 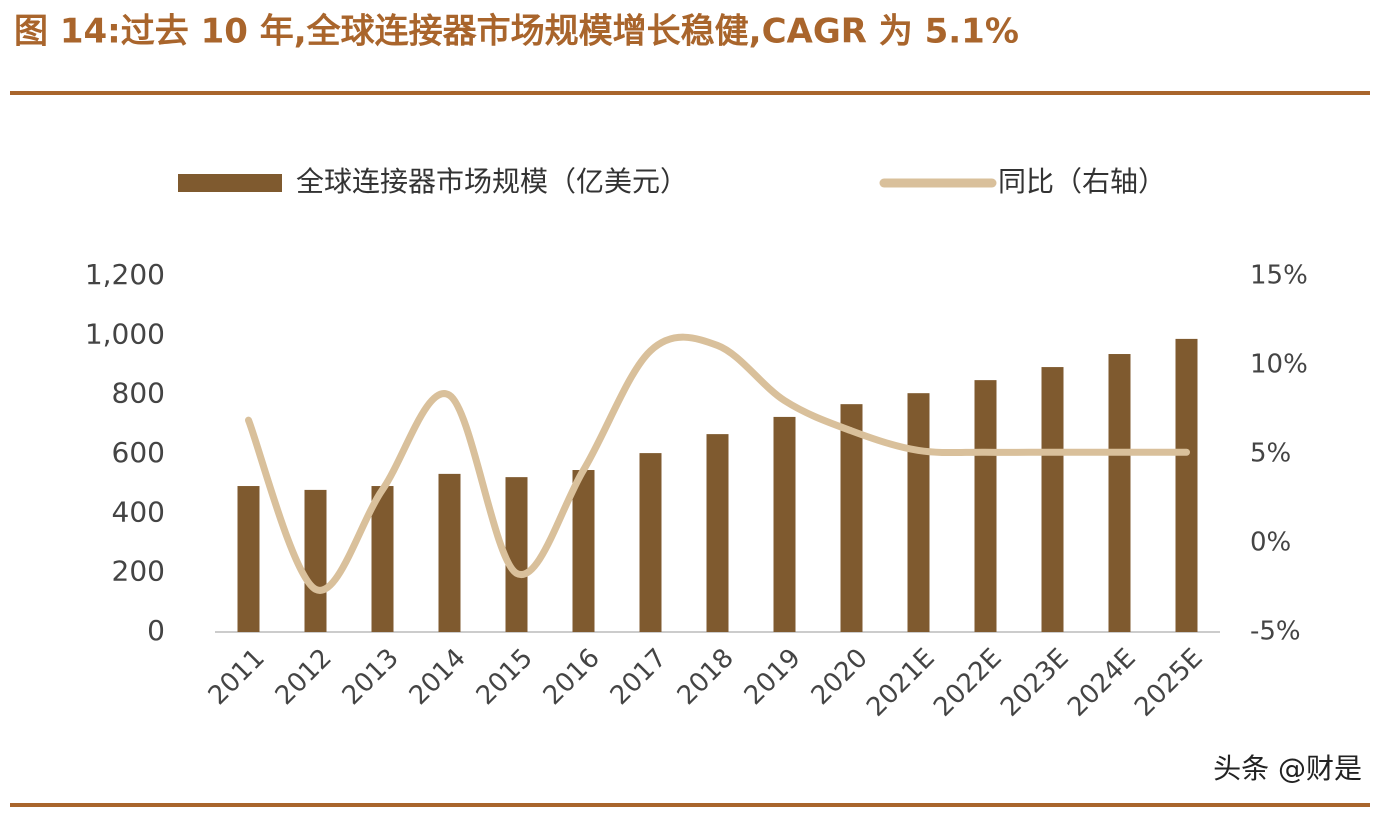 I want to click on y-tick-label: 600, so click(x=138, y=452).